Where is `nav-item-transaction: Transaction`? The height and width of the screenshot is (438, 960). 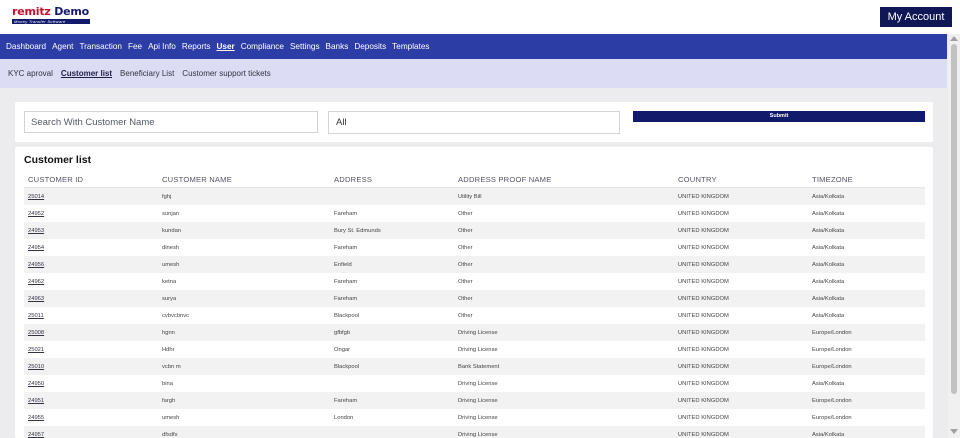 nav-item-transaction: Transaction is located at coordinates (100, 46).